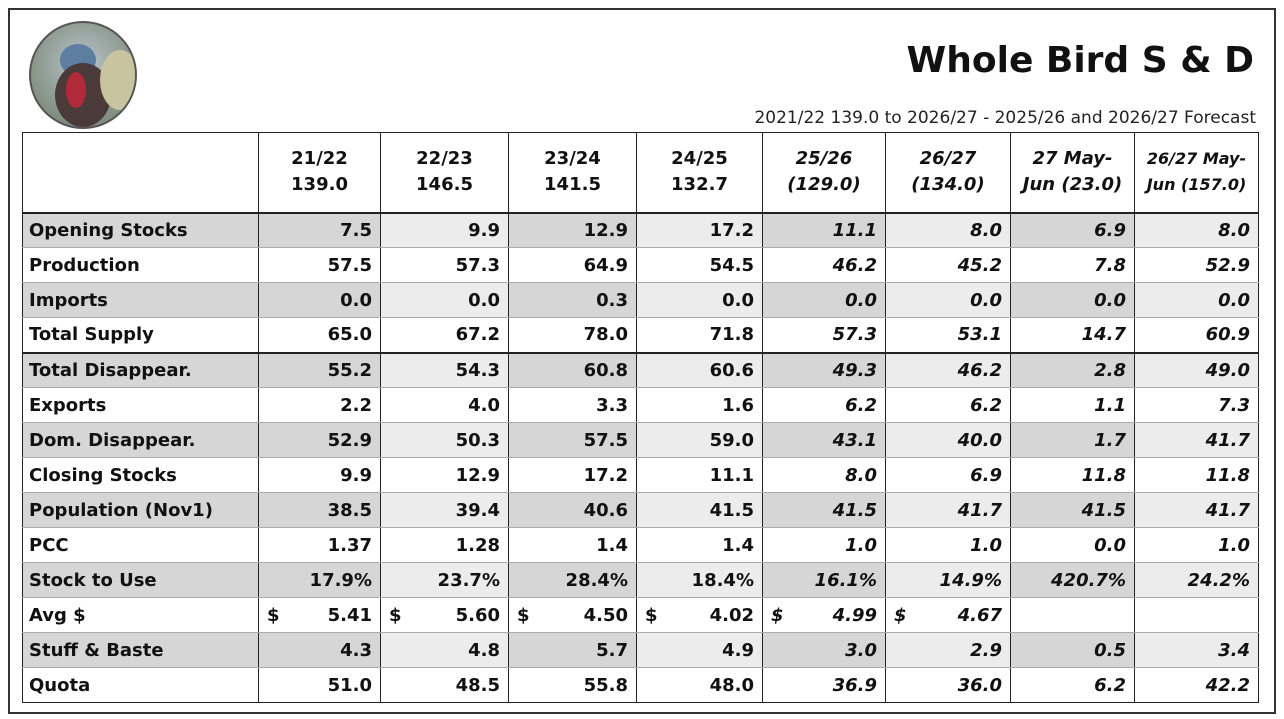 The image size is (1284, 719). I want to click on cell: 9.9, so click(444, 230).